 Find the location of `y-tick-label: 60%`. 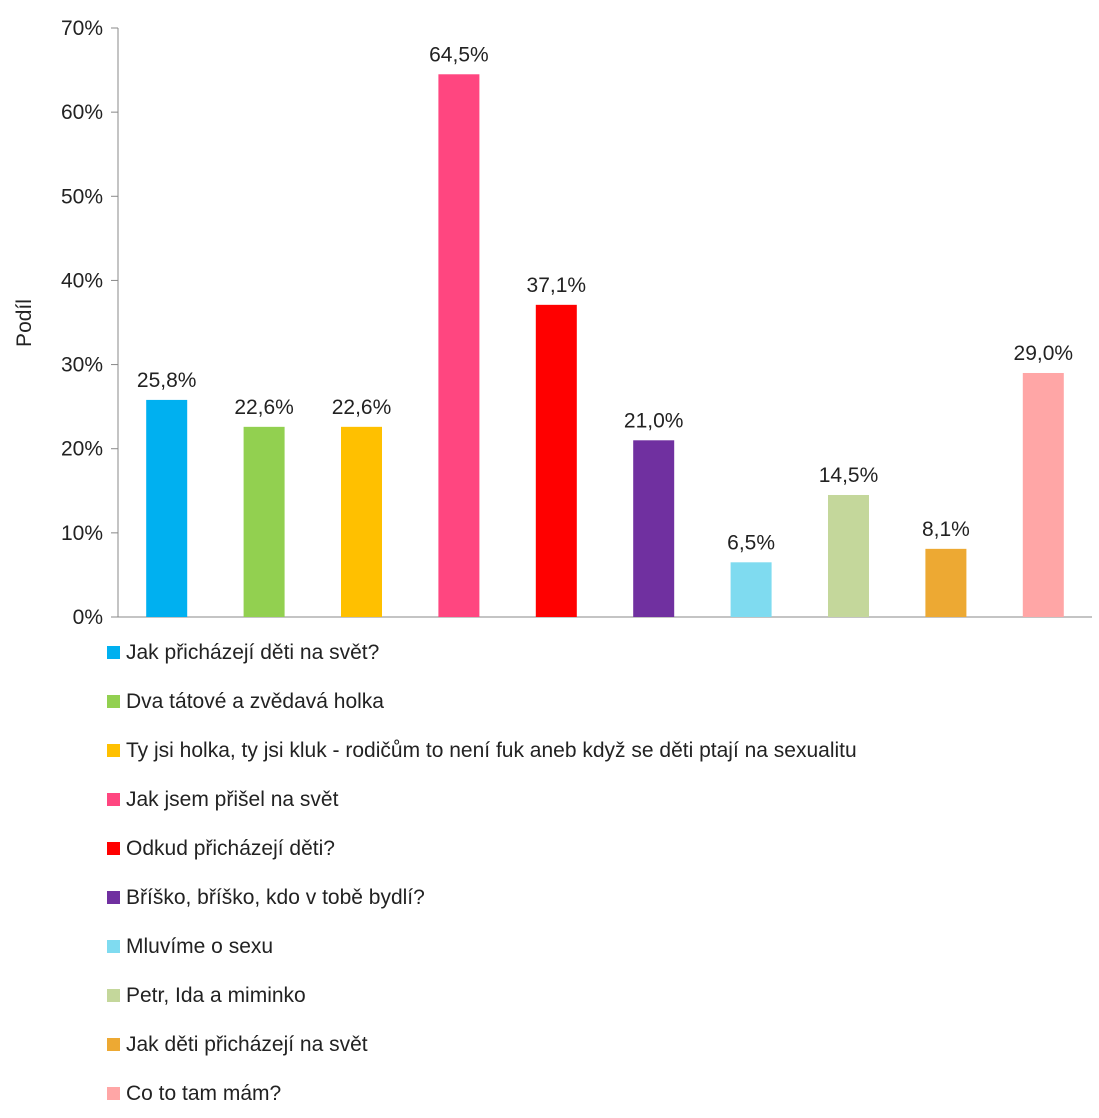

y-tick-label: 60% is located at coordinates (82, 112).